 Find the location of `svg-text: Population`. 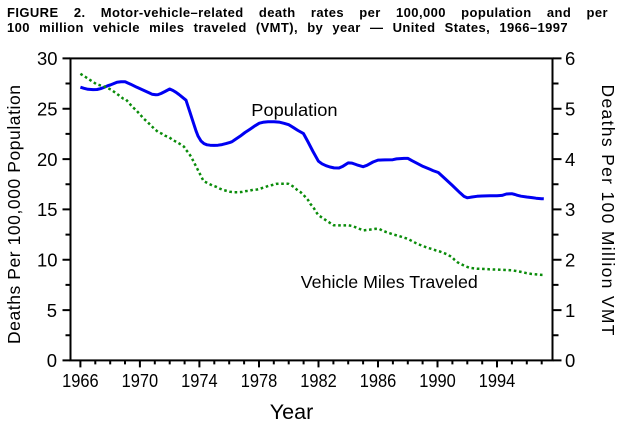

svg-text: Population is located at coordinates (294, 110).